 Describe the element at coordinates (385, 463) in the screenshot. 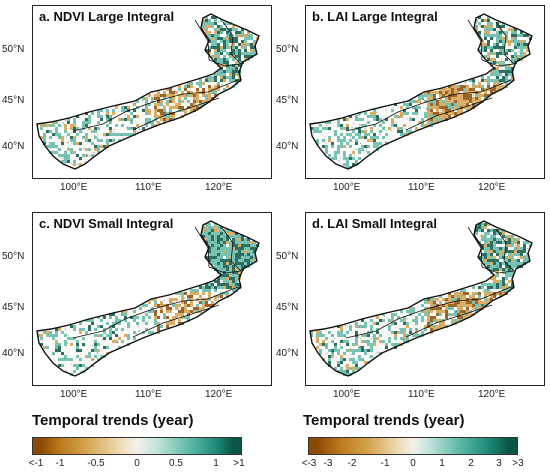

I see `colorbar-lai-label-4: -1` at that location.